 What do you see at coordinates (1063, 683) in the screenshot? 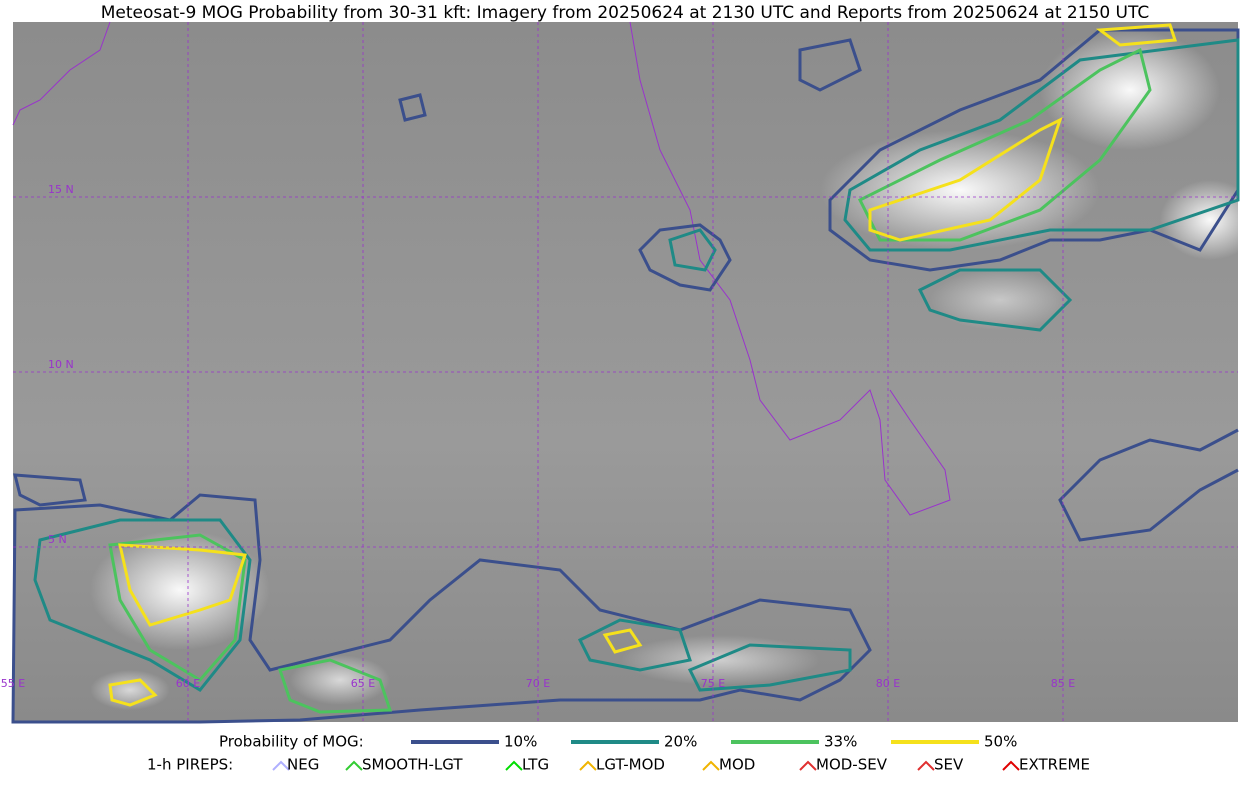
I see `lon-label: 85 E` at bounding box center [1063, 683].